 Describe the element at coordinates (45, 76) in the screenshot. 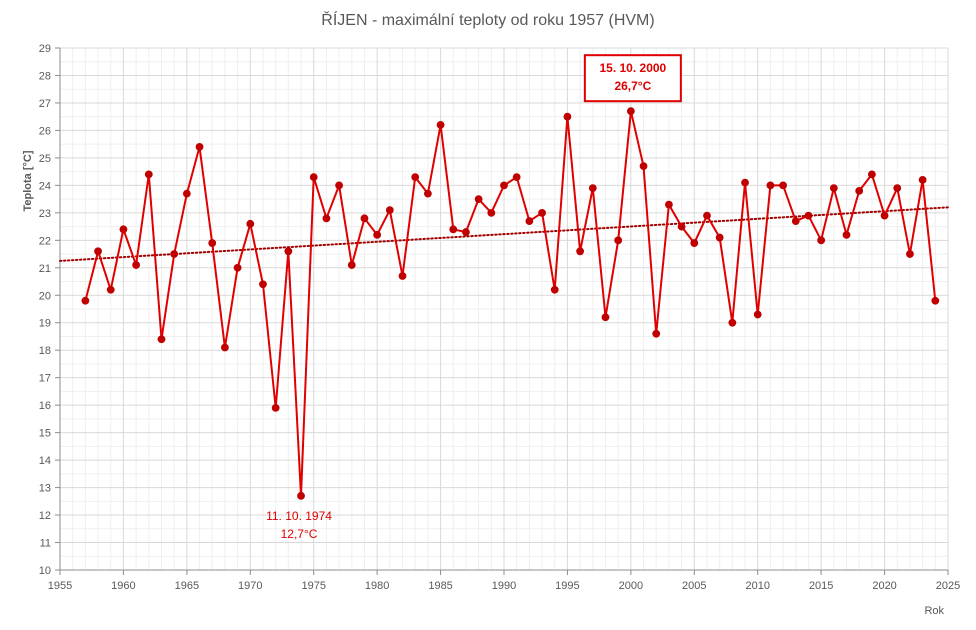

I see `y-tick-label: 28` at that location.